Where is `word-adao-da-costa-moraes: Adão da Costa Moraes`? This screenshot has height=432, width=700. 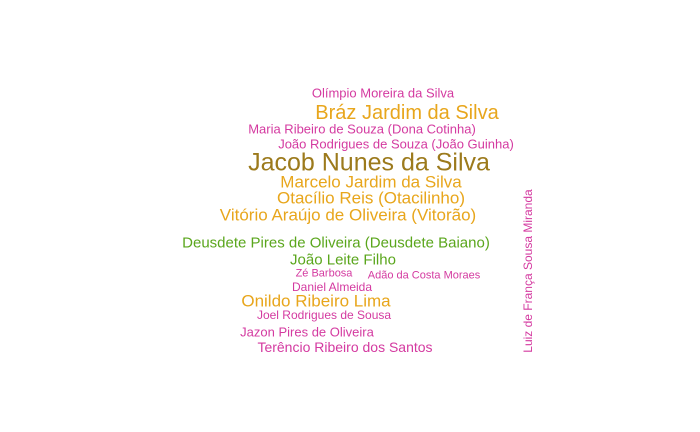 word-adao-da-costa-moraes: Adão da Costa Moraes is located at coordinates (424, 275).